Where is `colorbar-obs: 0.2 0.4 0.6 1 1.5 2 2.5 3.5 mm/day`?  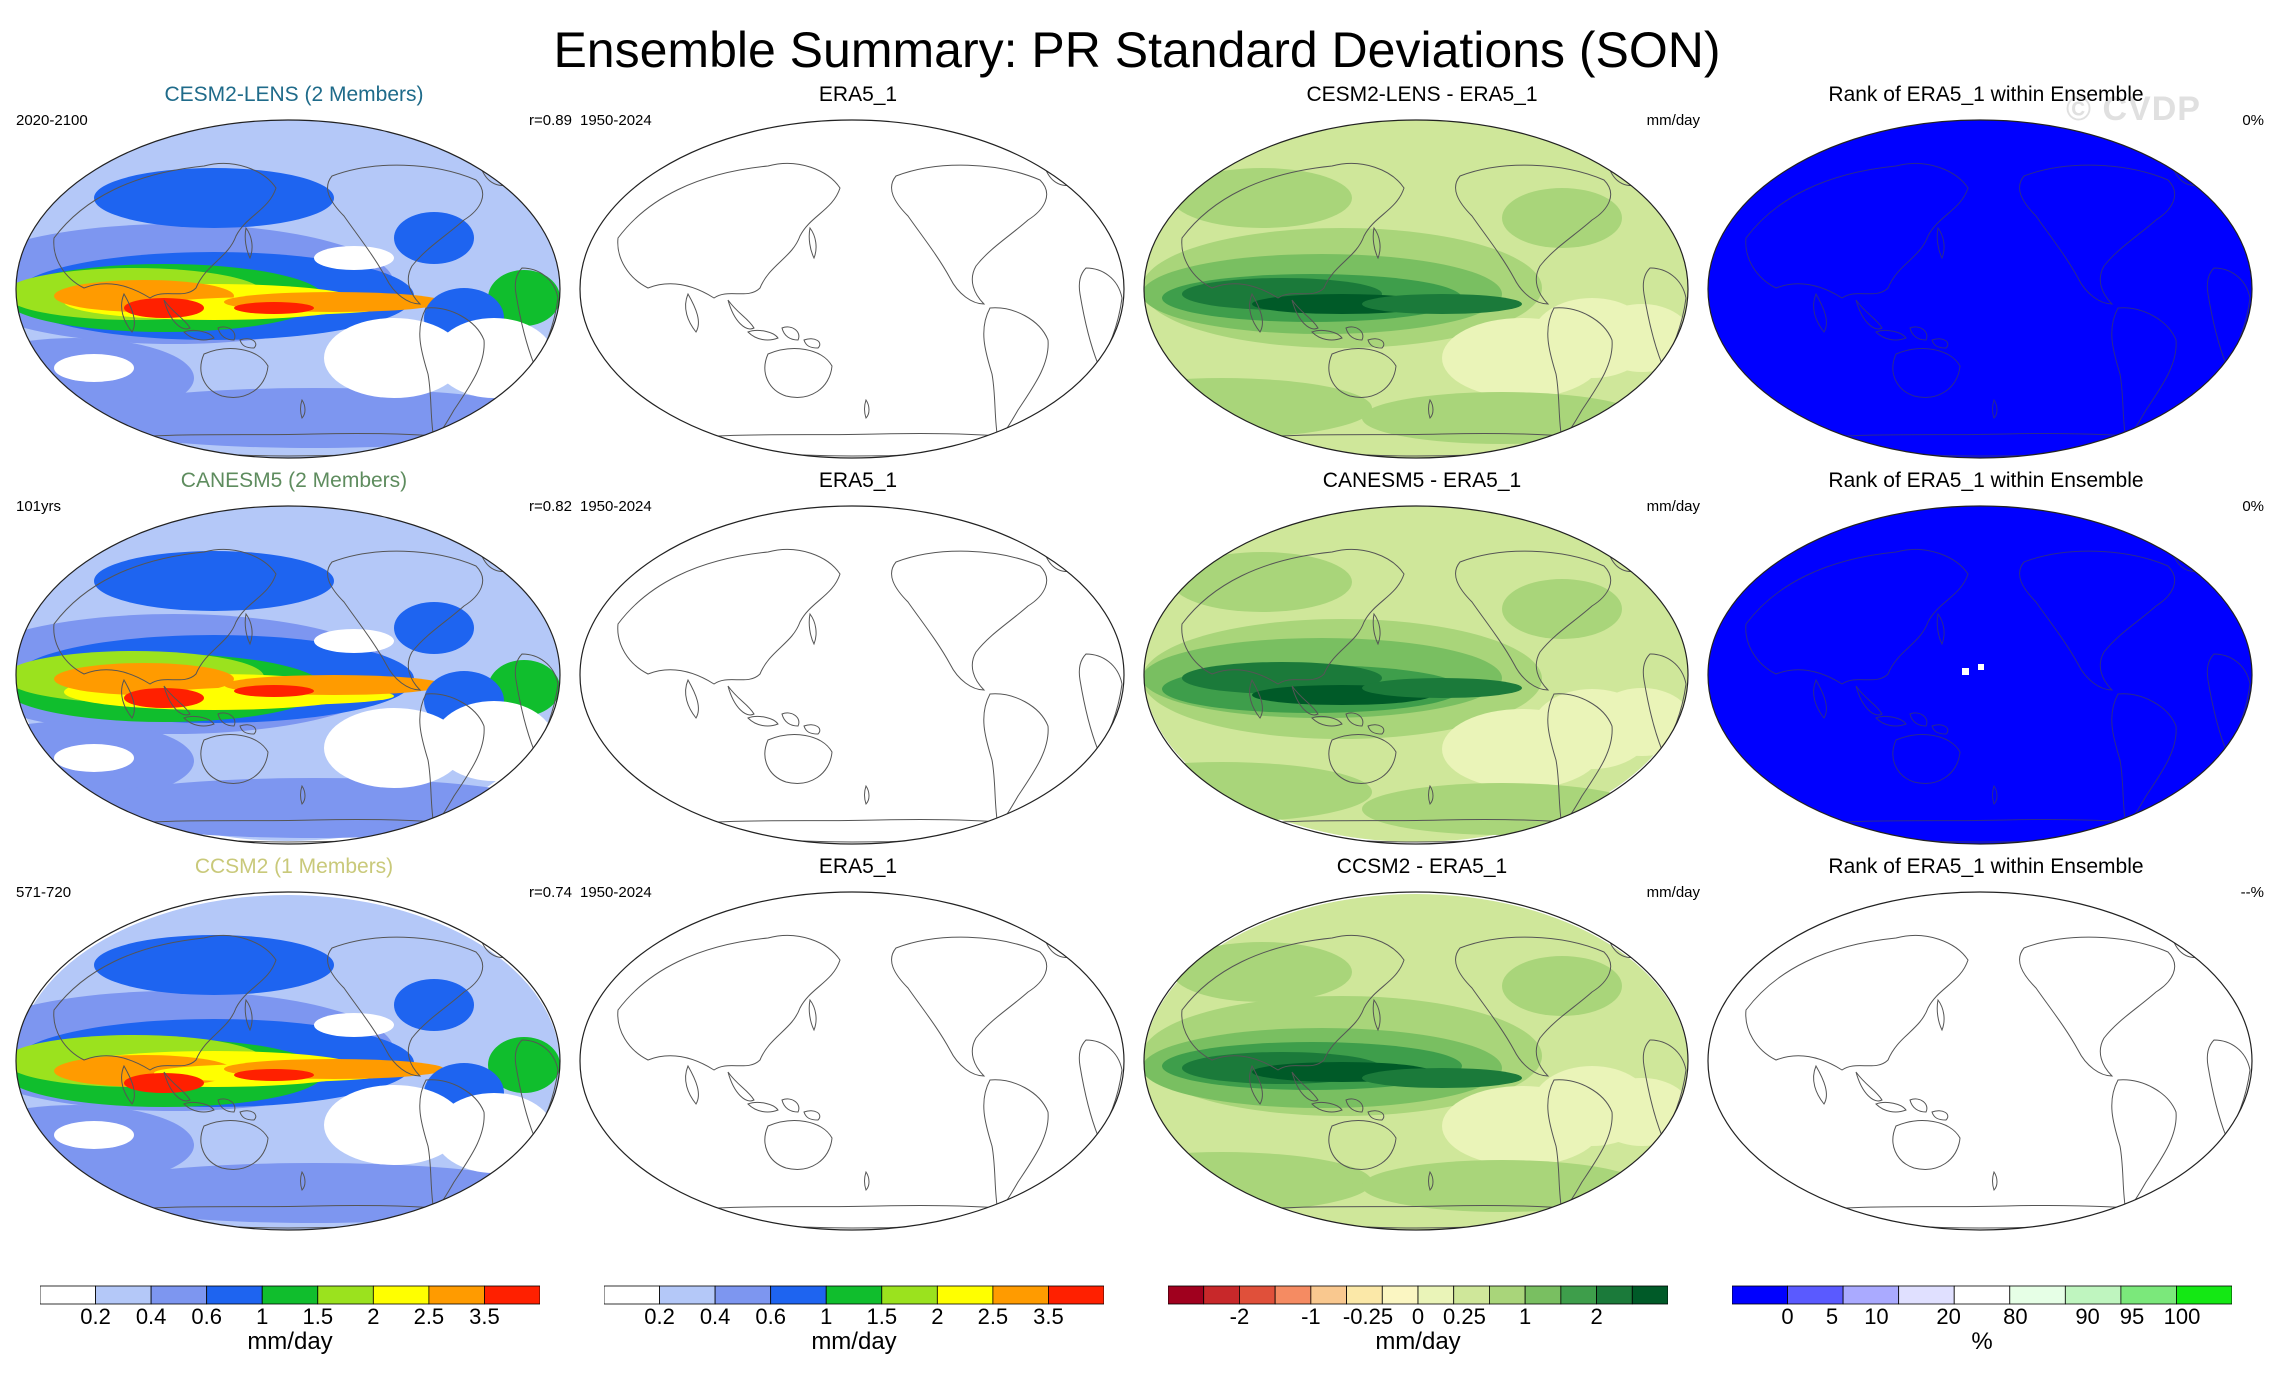
colorbar-obs: 0.2 0.4 0.6 1 1.5 2 2.5 3.5 mm/day is located at coordinates (854, 1339).